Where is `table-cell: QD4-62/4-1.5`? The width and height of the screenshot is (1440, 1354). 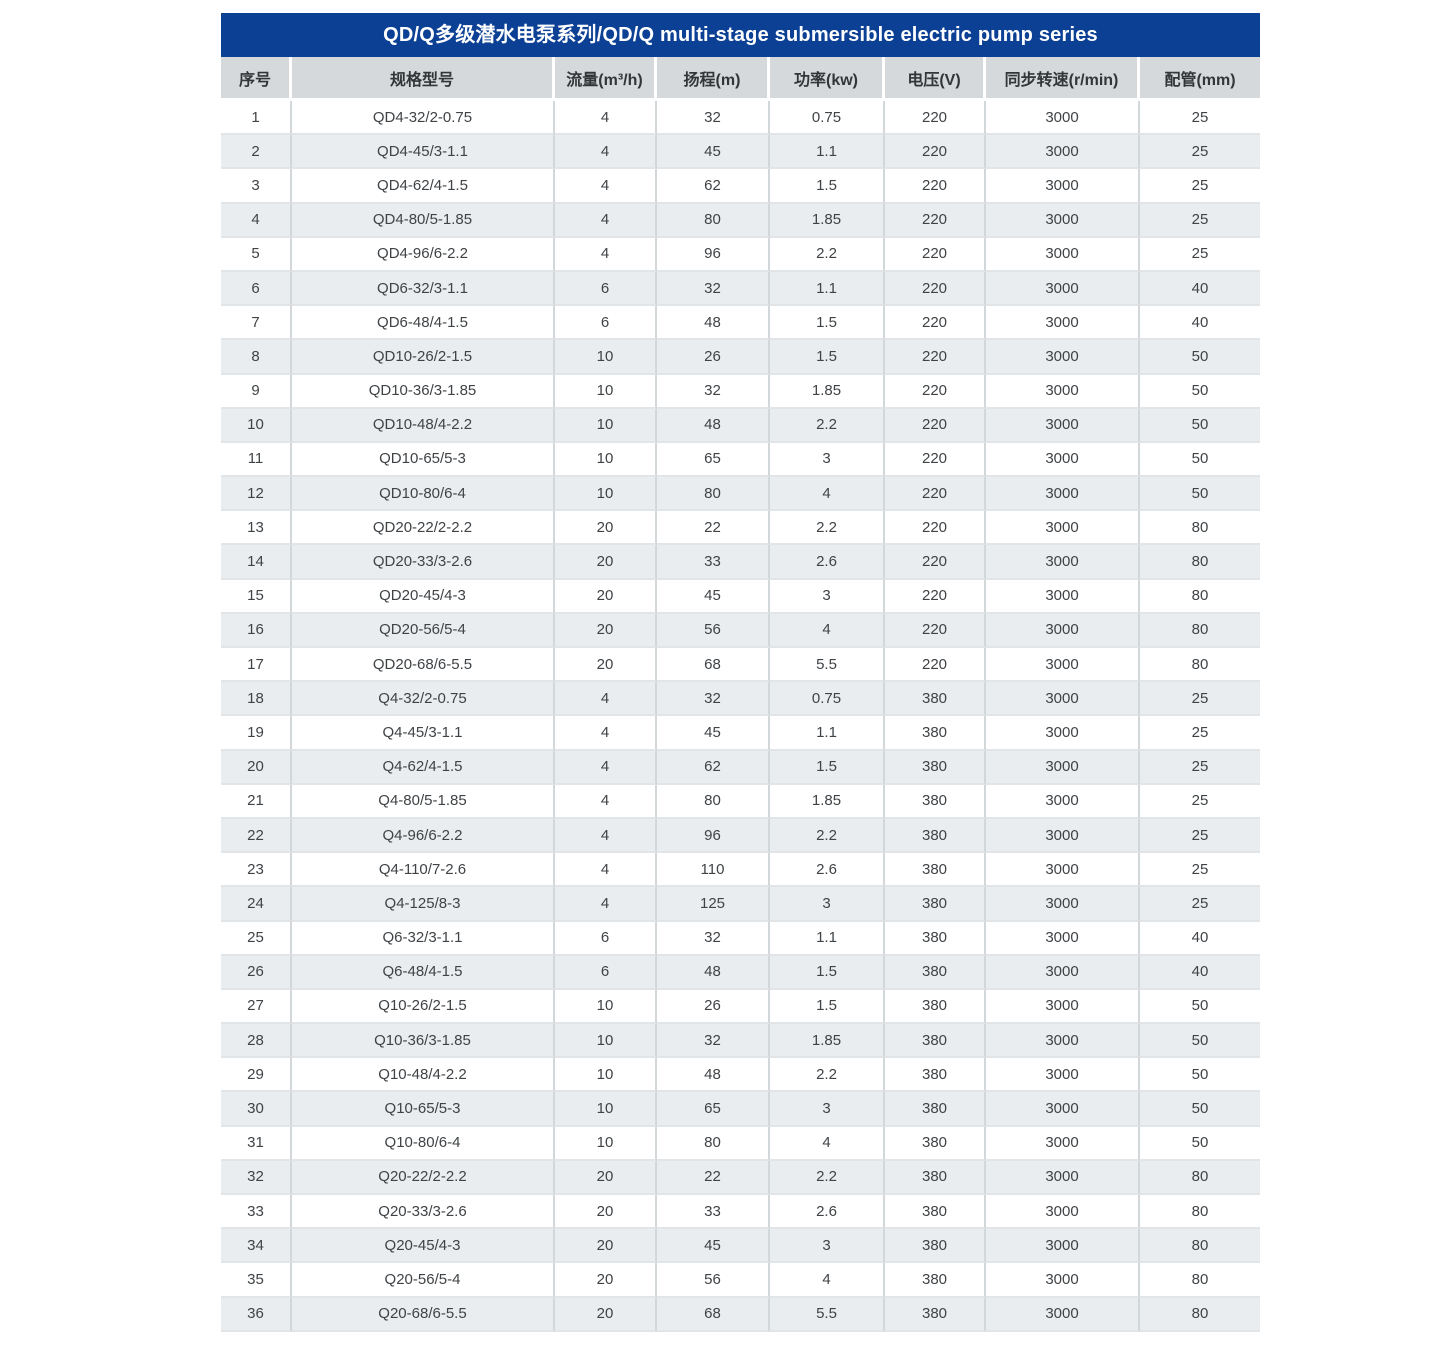
table-cell: QD4-62/4-1.5 is located at coordinates (423, 186).